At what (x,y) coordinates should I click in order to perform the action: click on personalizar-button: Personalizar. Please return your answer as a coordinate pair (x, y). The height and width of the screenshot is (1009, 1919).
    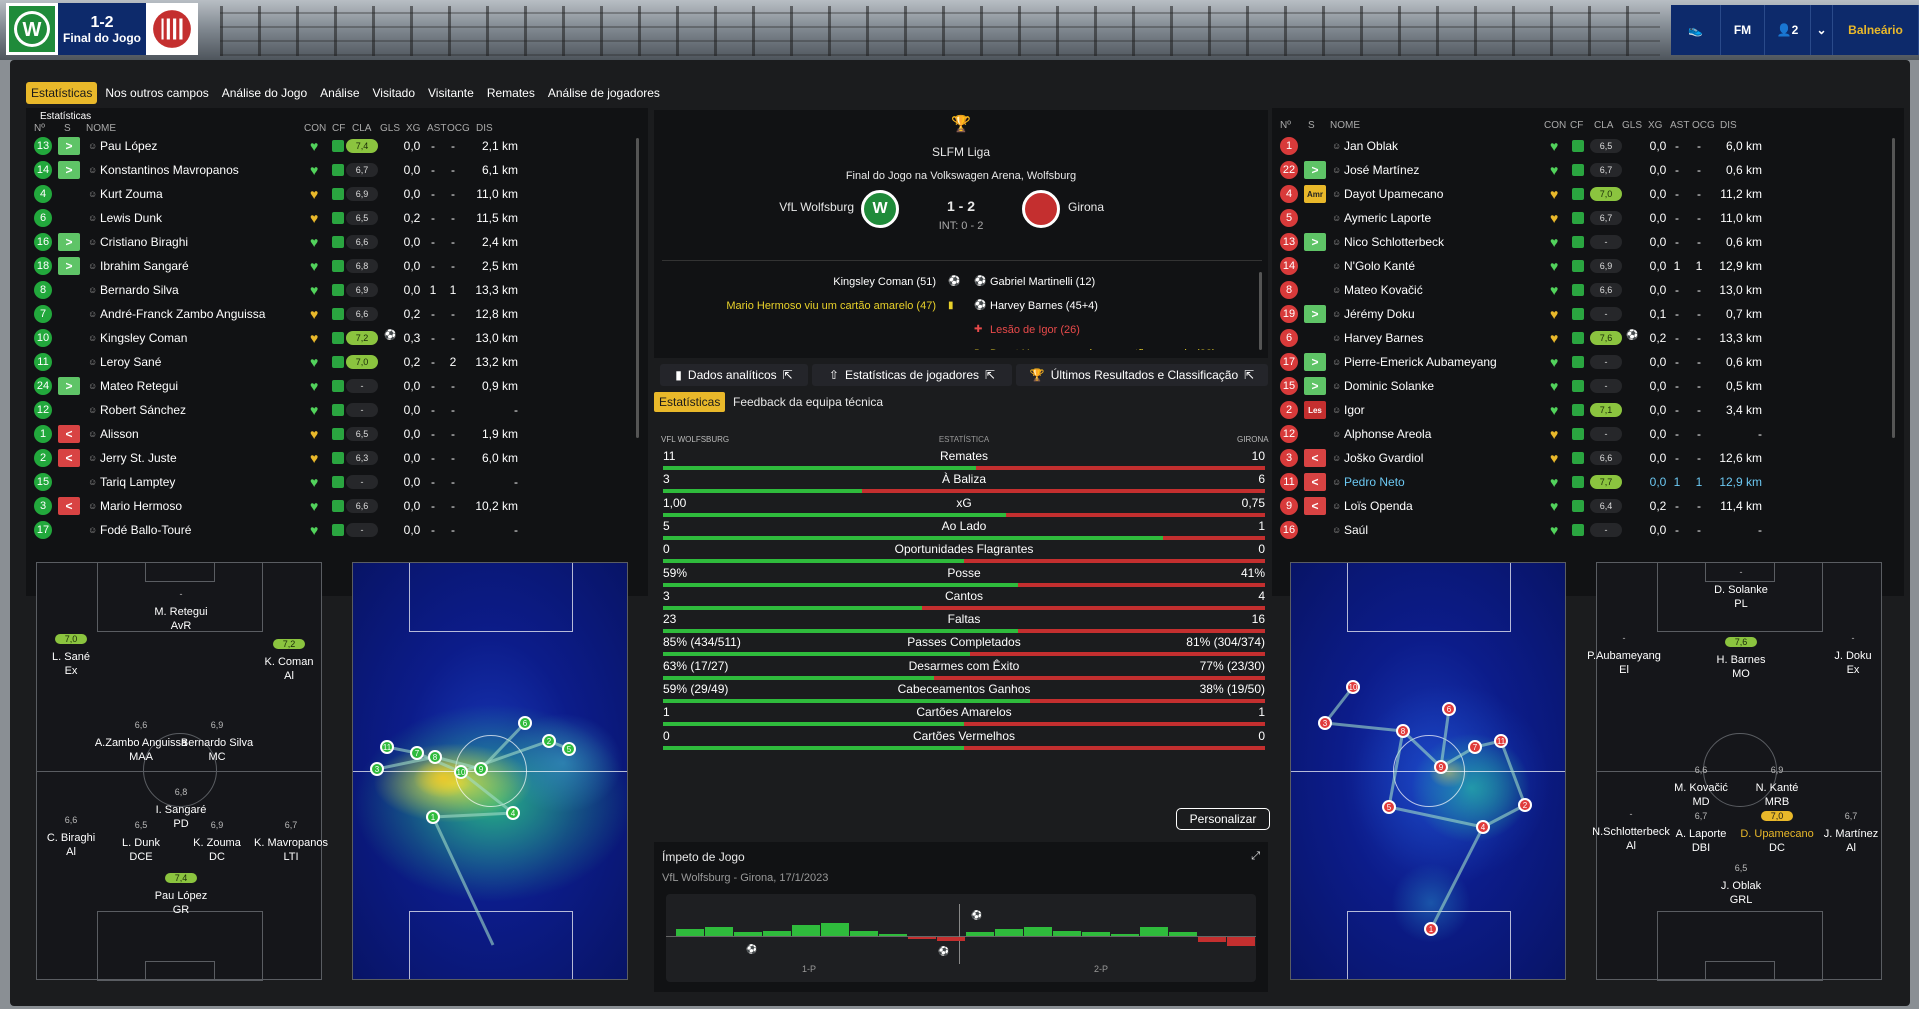
    Looking at the image, I should click on (1223, 819).